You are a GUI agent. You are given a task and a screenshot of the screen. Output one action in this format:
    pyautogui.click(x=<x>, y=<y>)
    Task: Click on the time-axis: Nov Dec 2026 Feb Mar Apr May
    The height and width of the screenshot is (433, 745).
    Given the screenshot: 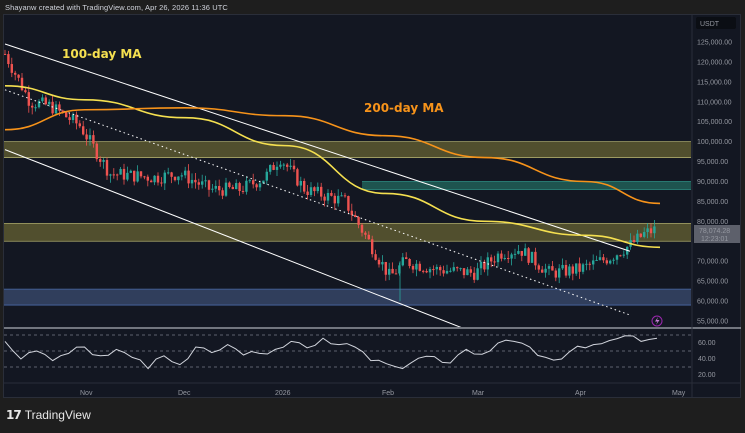 What is the action you would take?
    pyautogui.click(x=383, y=393)
    